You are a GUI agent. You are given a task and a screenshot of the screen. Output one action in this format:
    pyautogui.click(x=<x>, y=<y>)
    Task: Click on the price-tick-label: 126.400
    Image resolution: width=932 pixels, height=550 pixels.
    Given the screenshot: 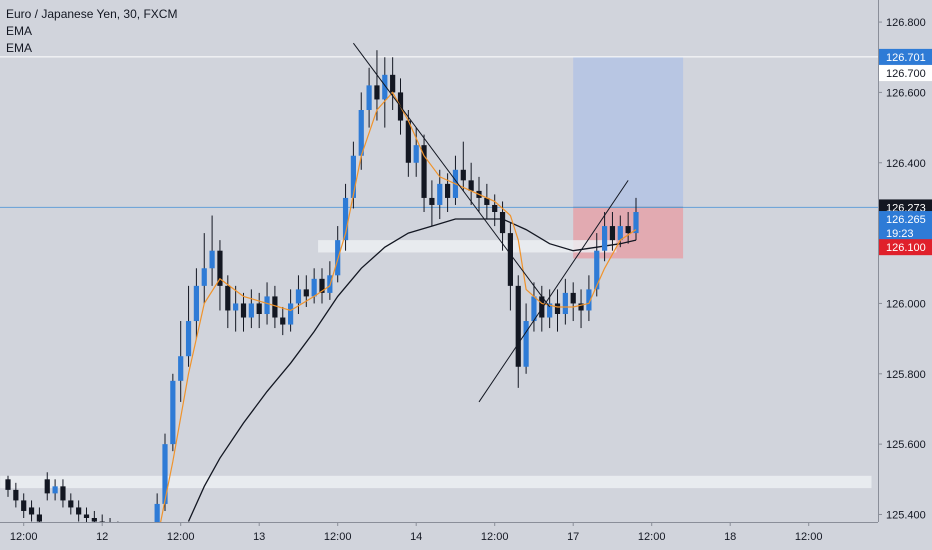 What is the action you would take?
    pyautogui.click(x=906, y=164)
    